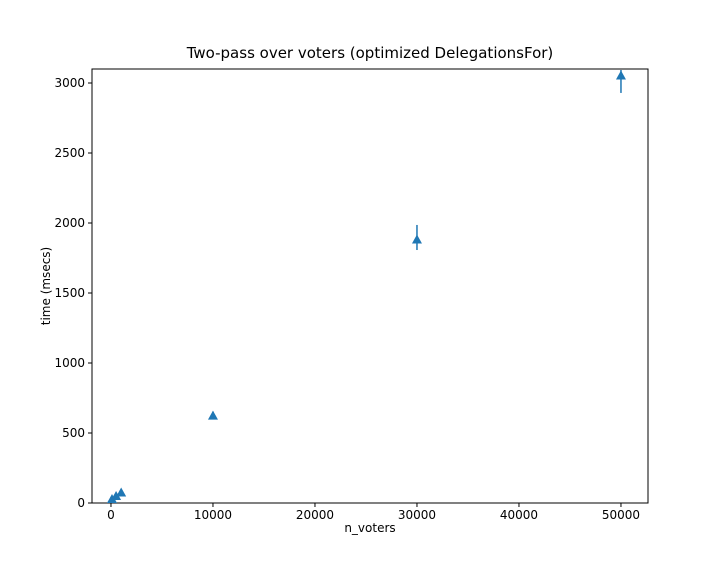 Image resolution: width=720 pixels, height=576 pixels. Describe the element at coordinates (370, 528) in the screenshot. I see `x-axis-label: n_voters` at that location.